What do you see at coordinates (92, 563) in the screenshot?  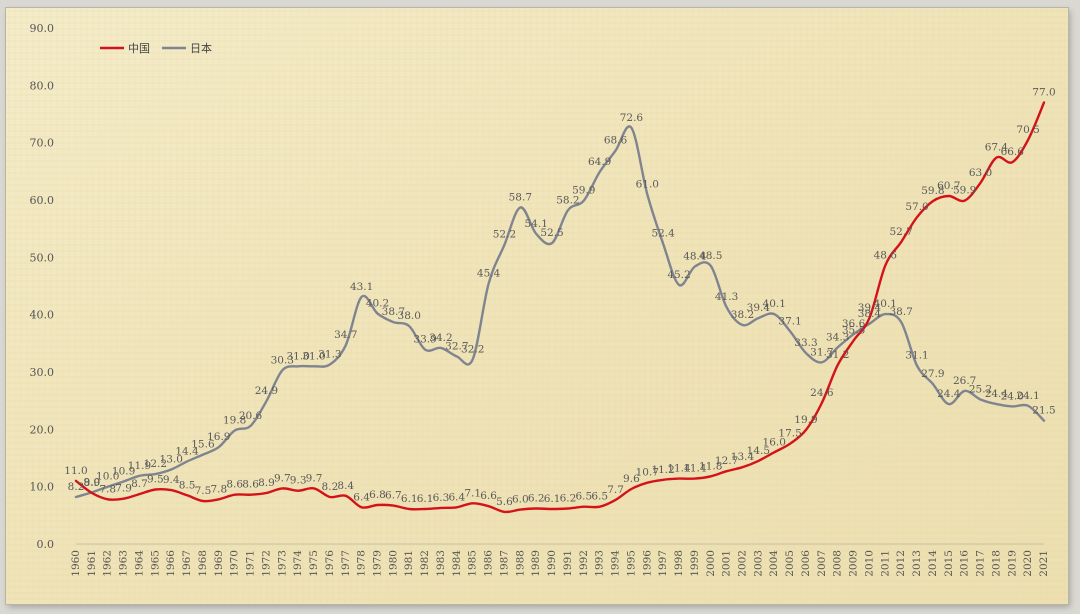 I see `x-tick-label: 1961` at bounding box center [92, 563].